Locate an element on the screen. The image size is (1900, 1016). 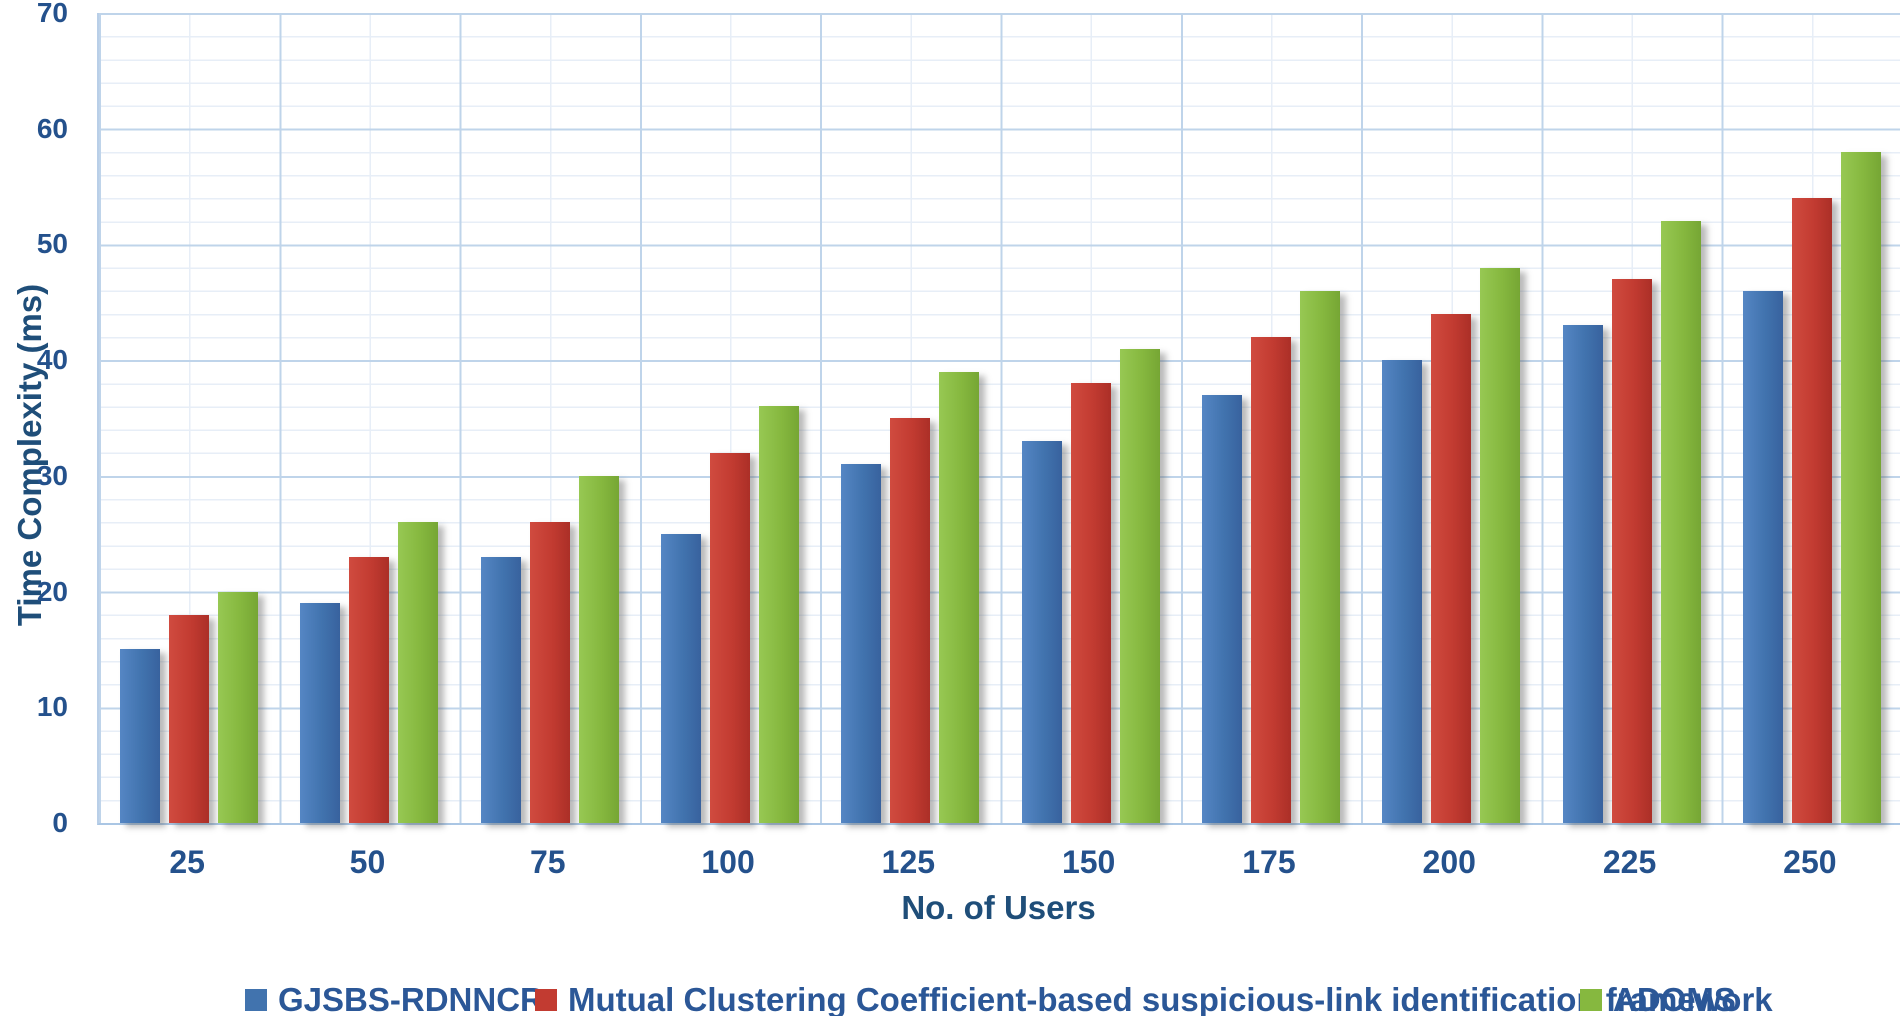
legend-item-gjsbs-rdnncr: GJSBS-RDNNCR is located at coordinates (394, 998).